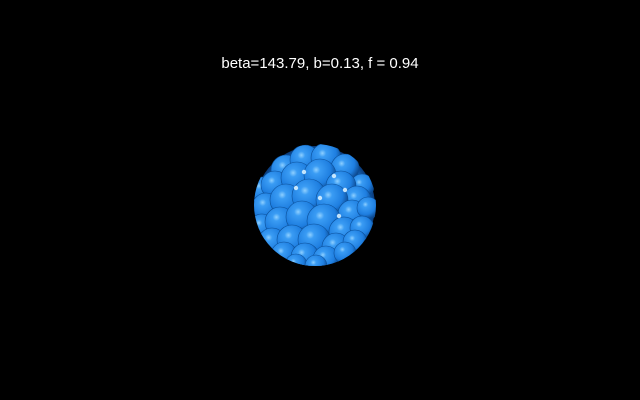 Image resolution: width=640 pixels, height=400 pixels. I want to click on simulation-parameters-label: beta=143.79, b=0.13, f = 0.94, so click(320, 63).